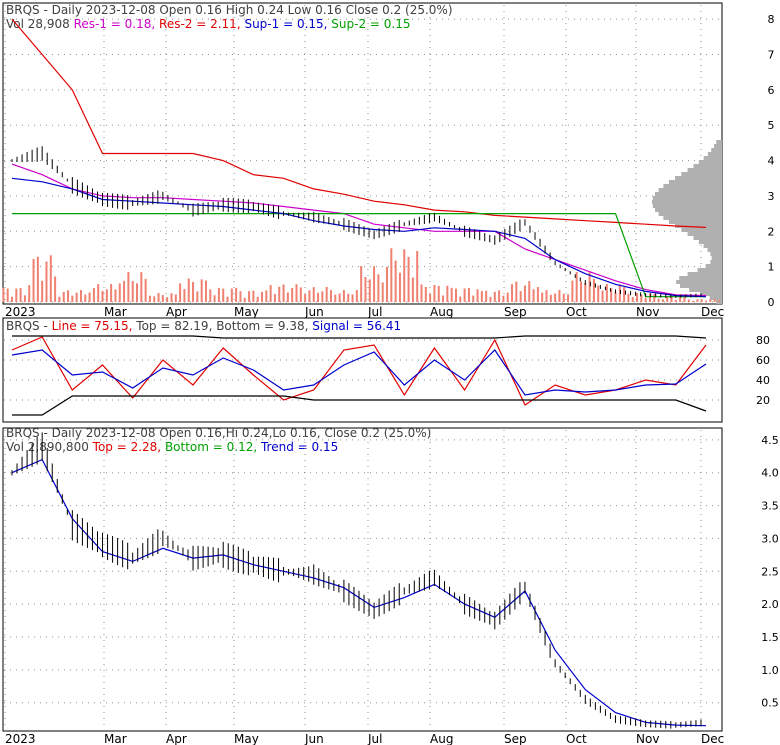  Describe the element at coordinates (246, 312) in the screenshot. I see `x-tick-label: May` at that location.